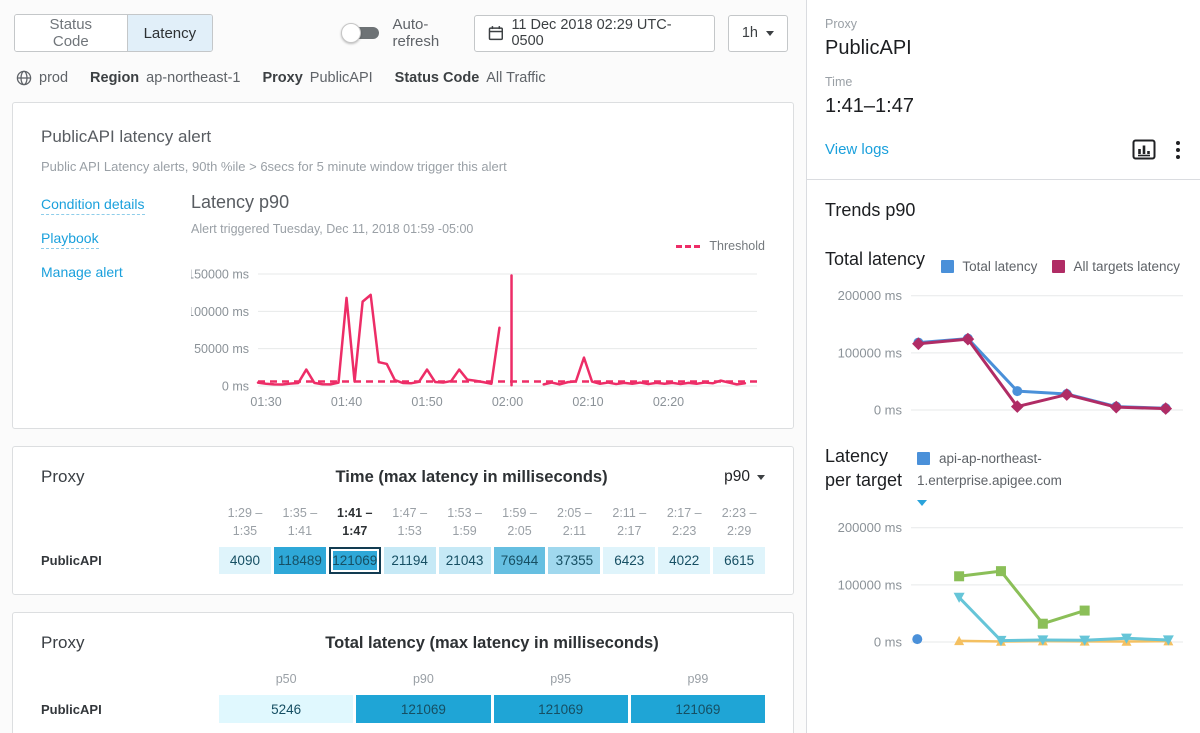  I want to click on filter-region-label: Region, so click(115, 78).